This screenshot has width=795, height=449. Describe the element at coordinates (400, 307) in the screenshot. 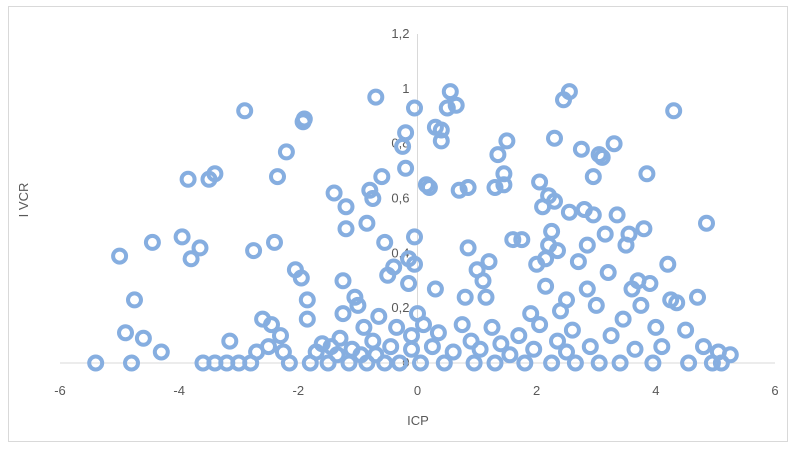

I see `y-tick-label: 0,2` at that location.